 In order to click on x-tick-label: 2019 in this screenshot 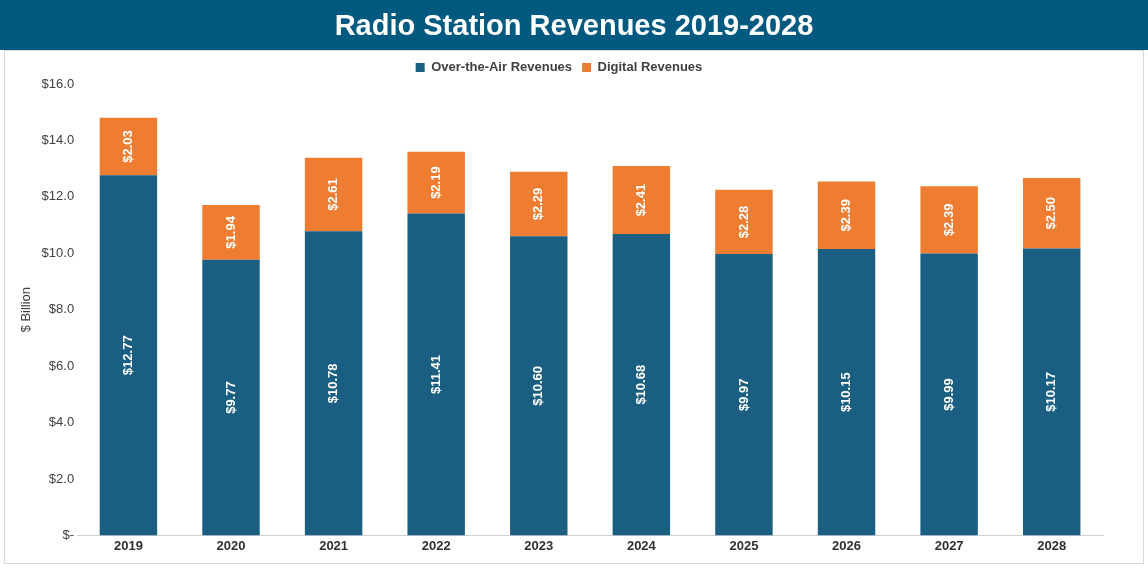, I will do `click(128, 545)`.